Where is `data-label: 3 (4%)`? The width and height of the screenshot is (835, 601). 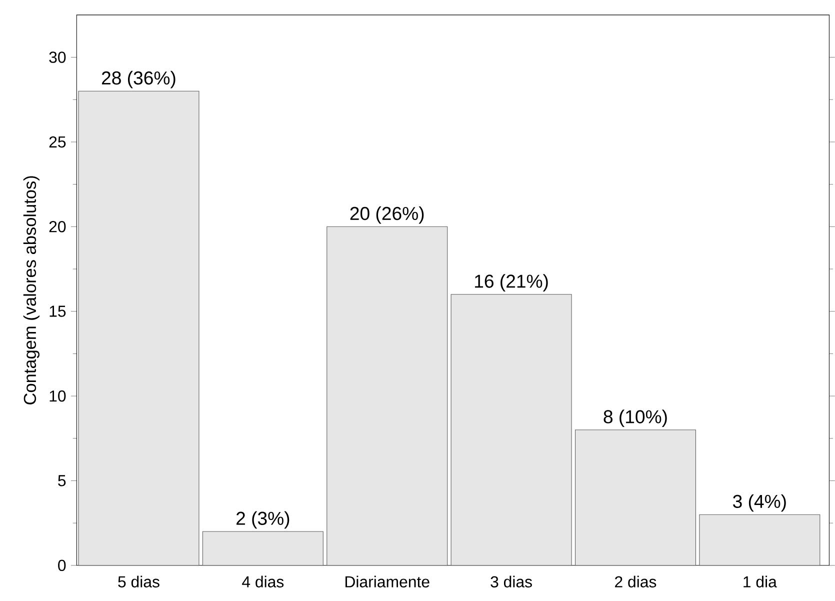 data-label: 3 (4%) is located at coordinates (759, 503).